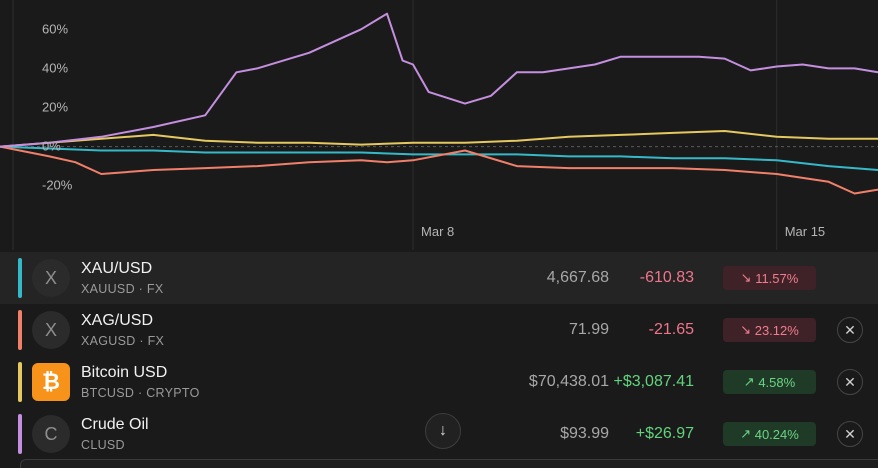  Describe the element at coordinates (122, 289) in the screenshot. I see `asset-symbol: XAUUSD · FX` at that location.